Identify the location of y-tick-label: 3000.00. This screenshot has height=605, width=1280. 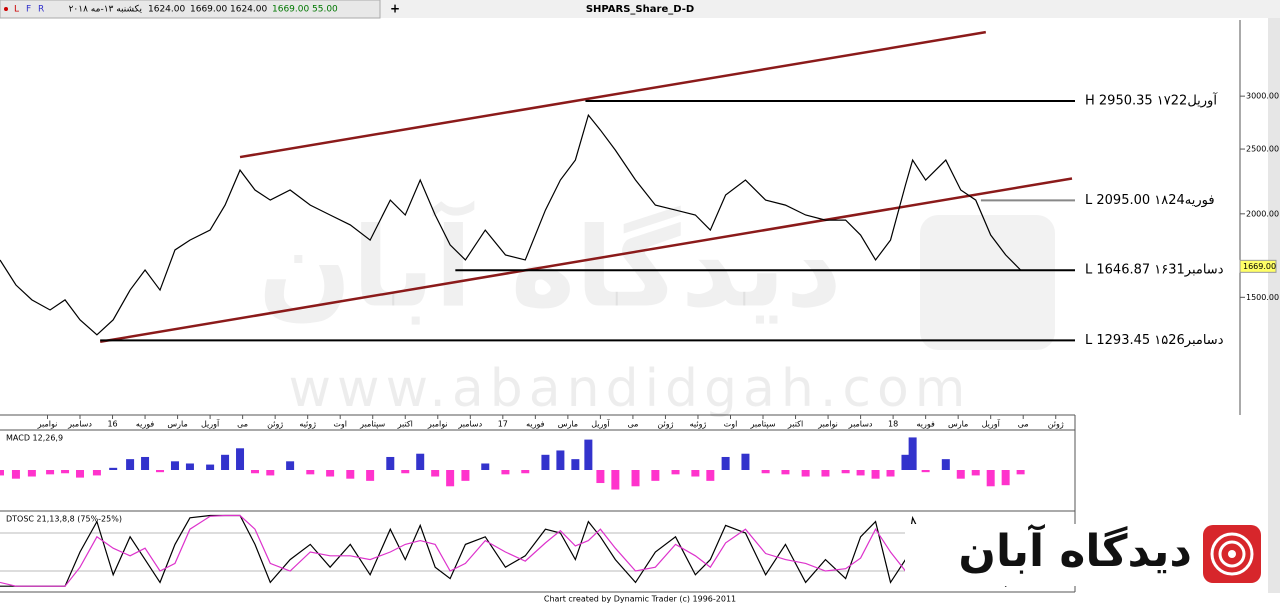
(1262, 96).